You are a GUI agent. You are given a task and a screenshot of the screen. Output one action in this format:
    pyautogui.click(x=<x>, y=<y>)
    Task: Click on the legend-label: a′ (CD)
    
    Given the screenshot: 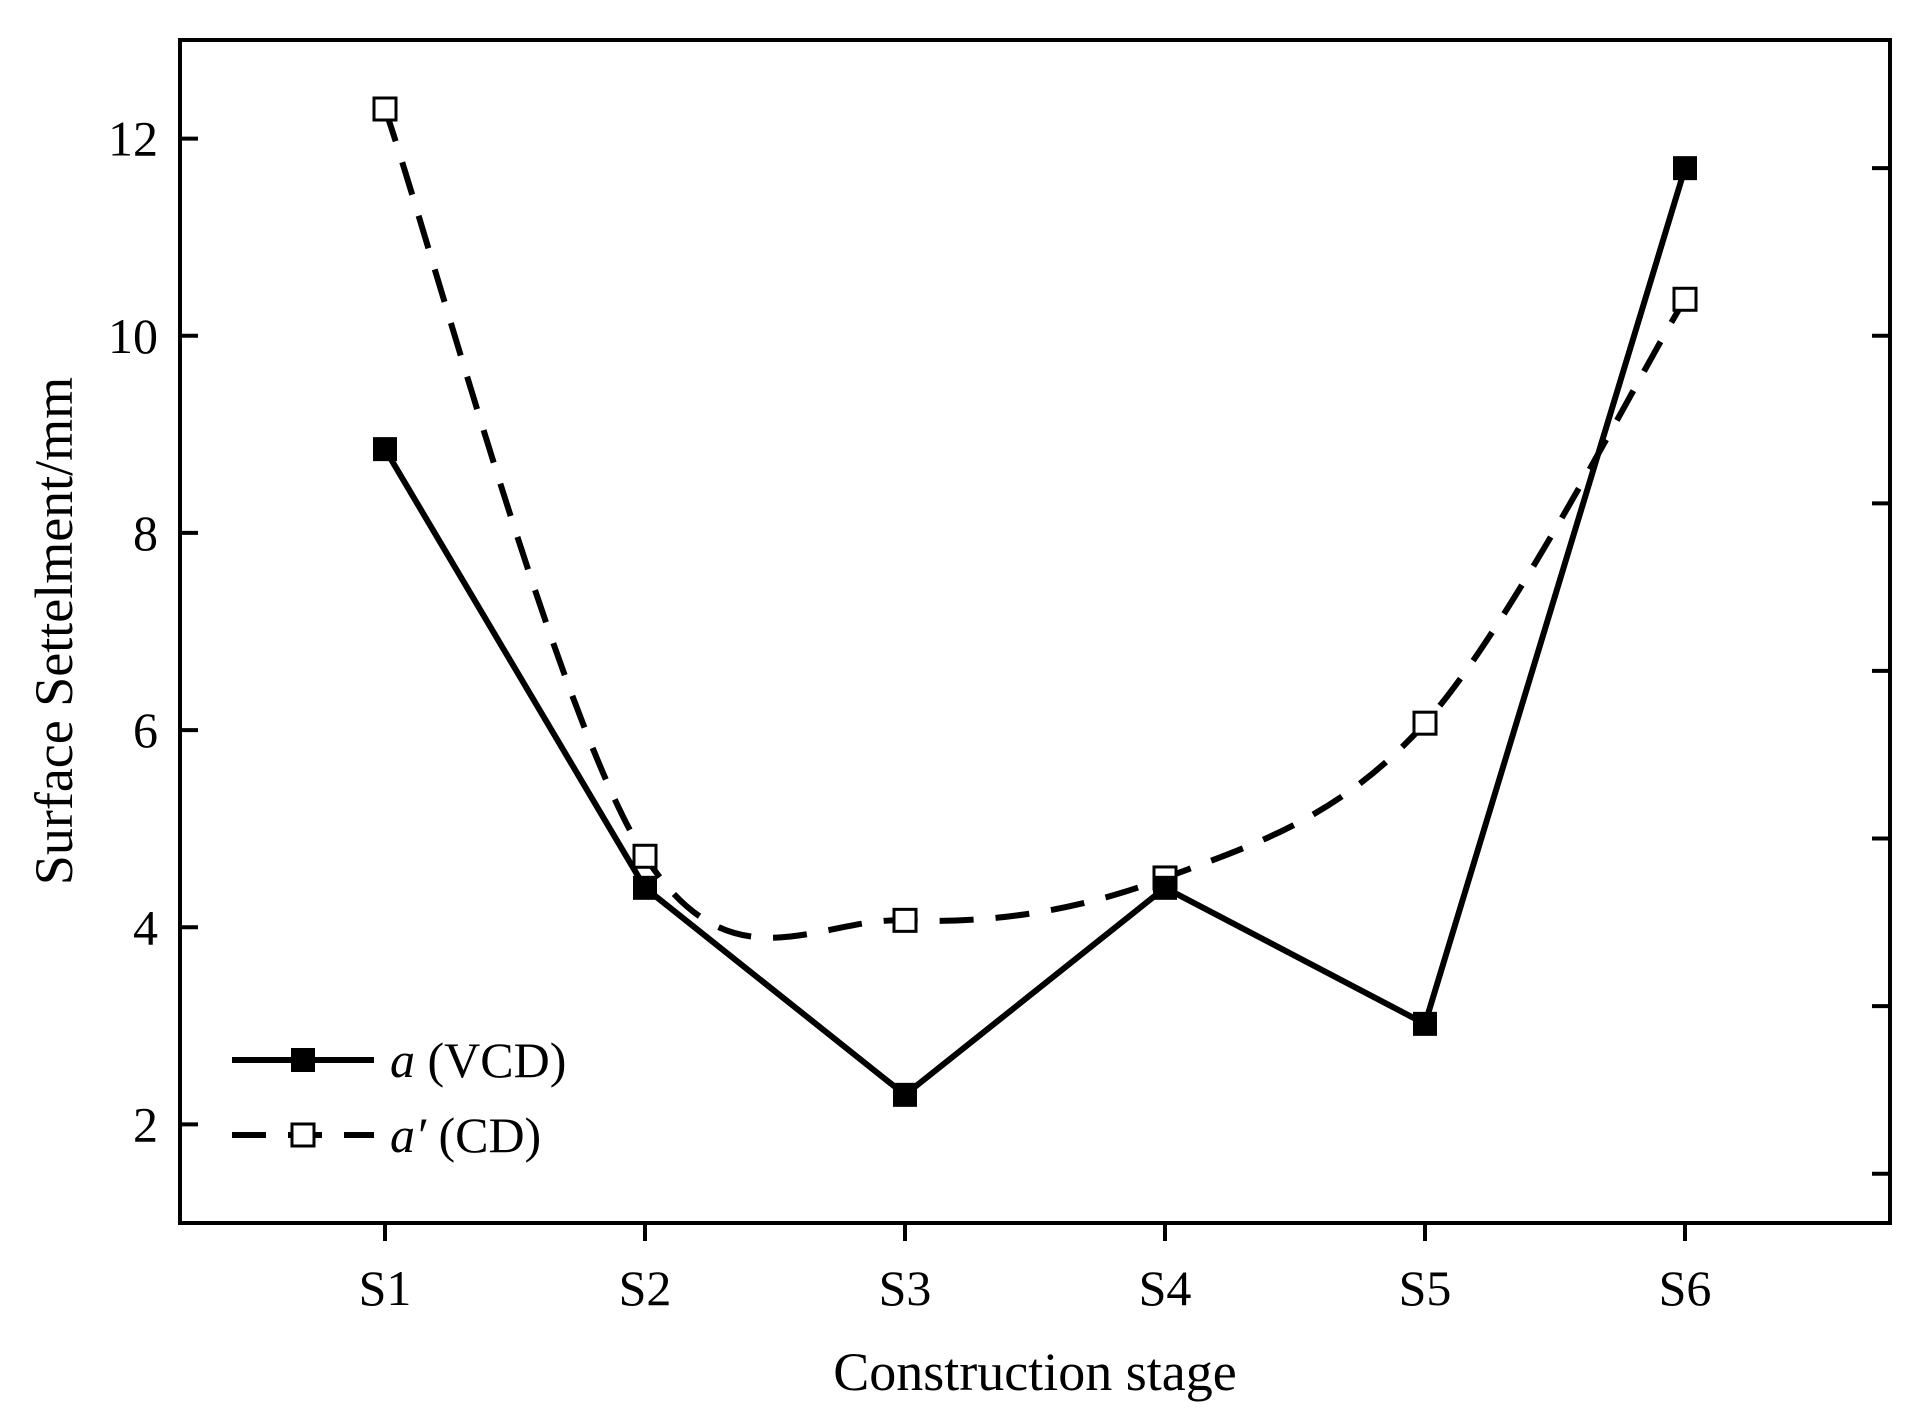 What is the action you would take?
    pyautogui.click(x=465, y=1135)
    